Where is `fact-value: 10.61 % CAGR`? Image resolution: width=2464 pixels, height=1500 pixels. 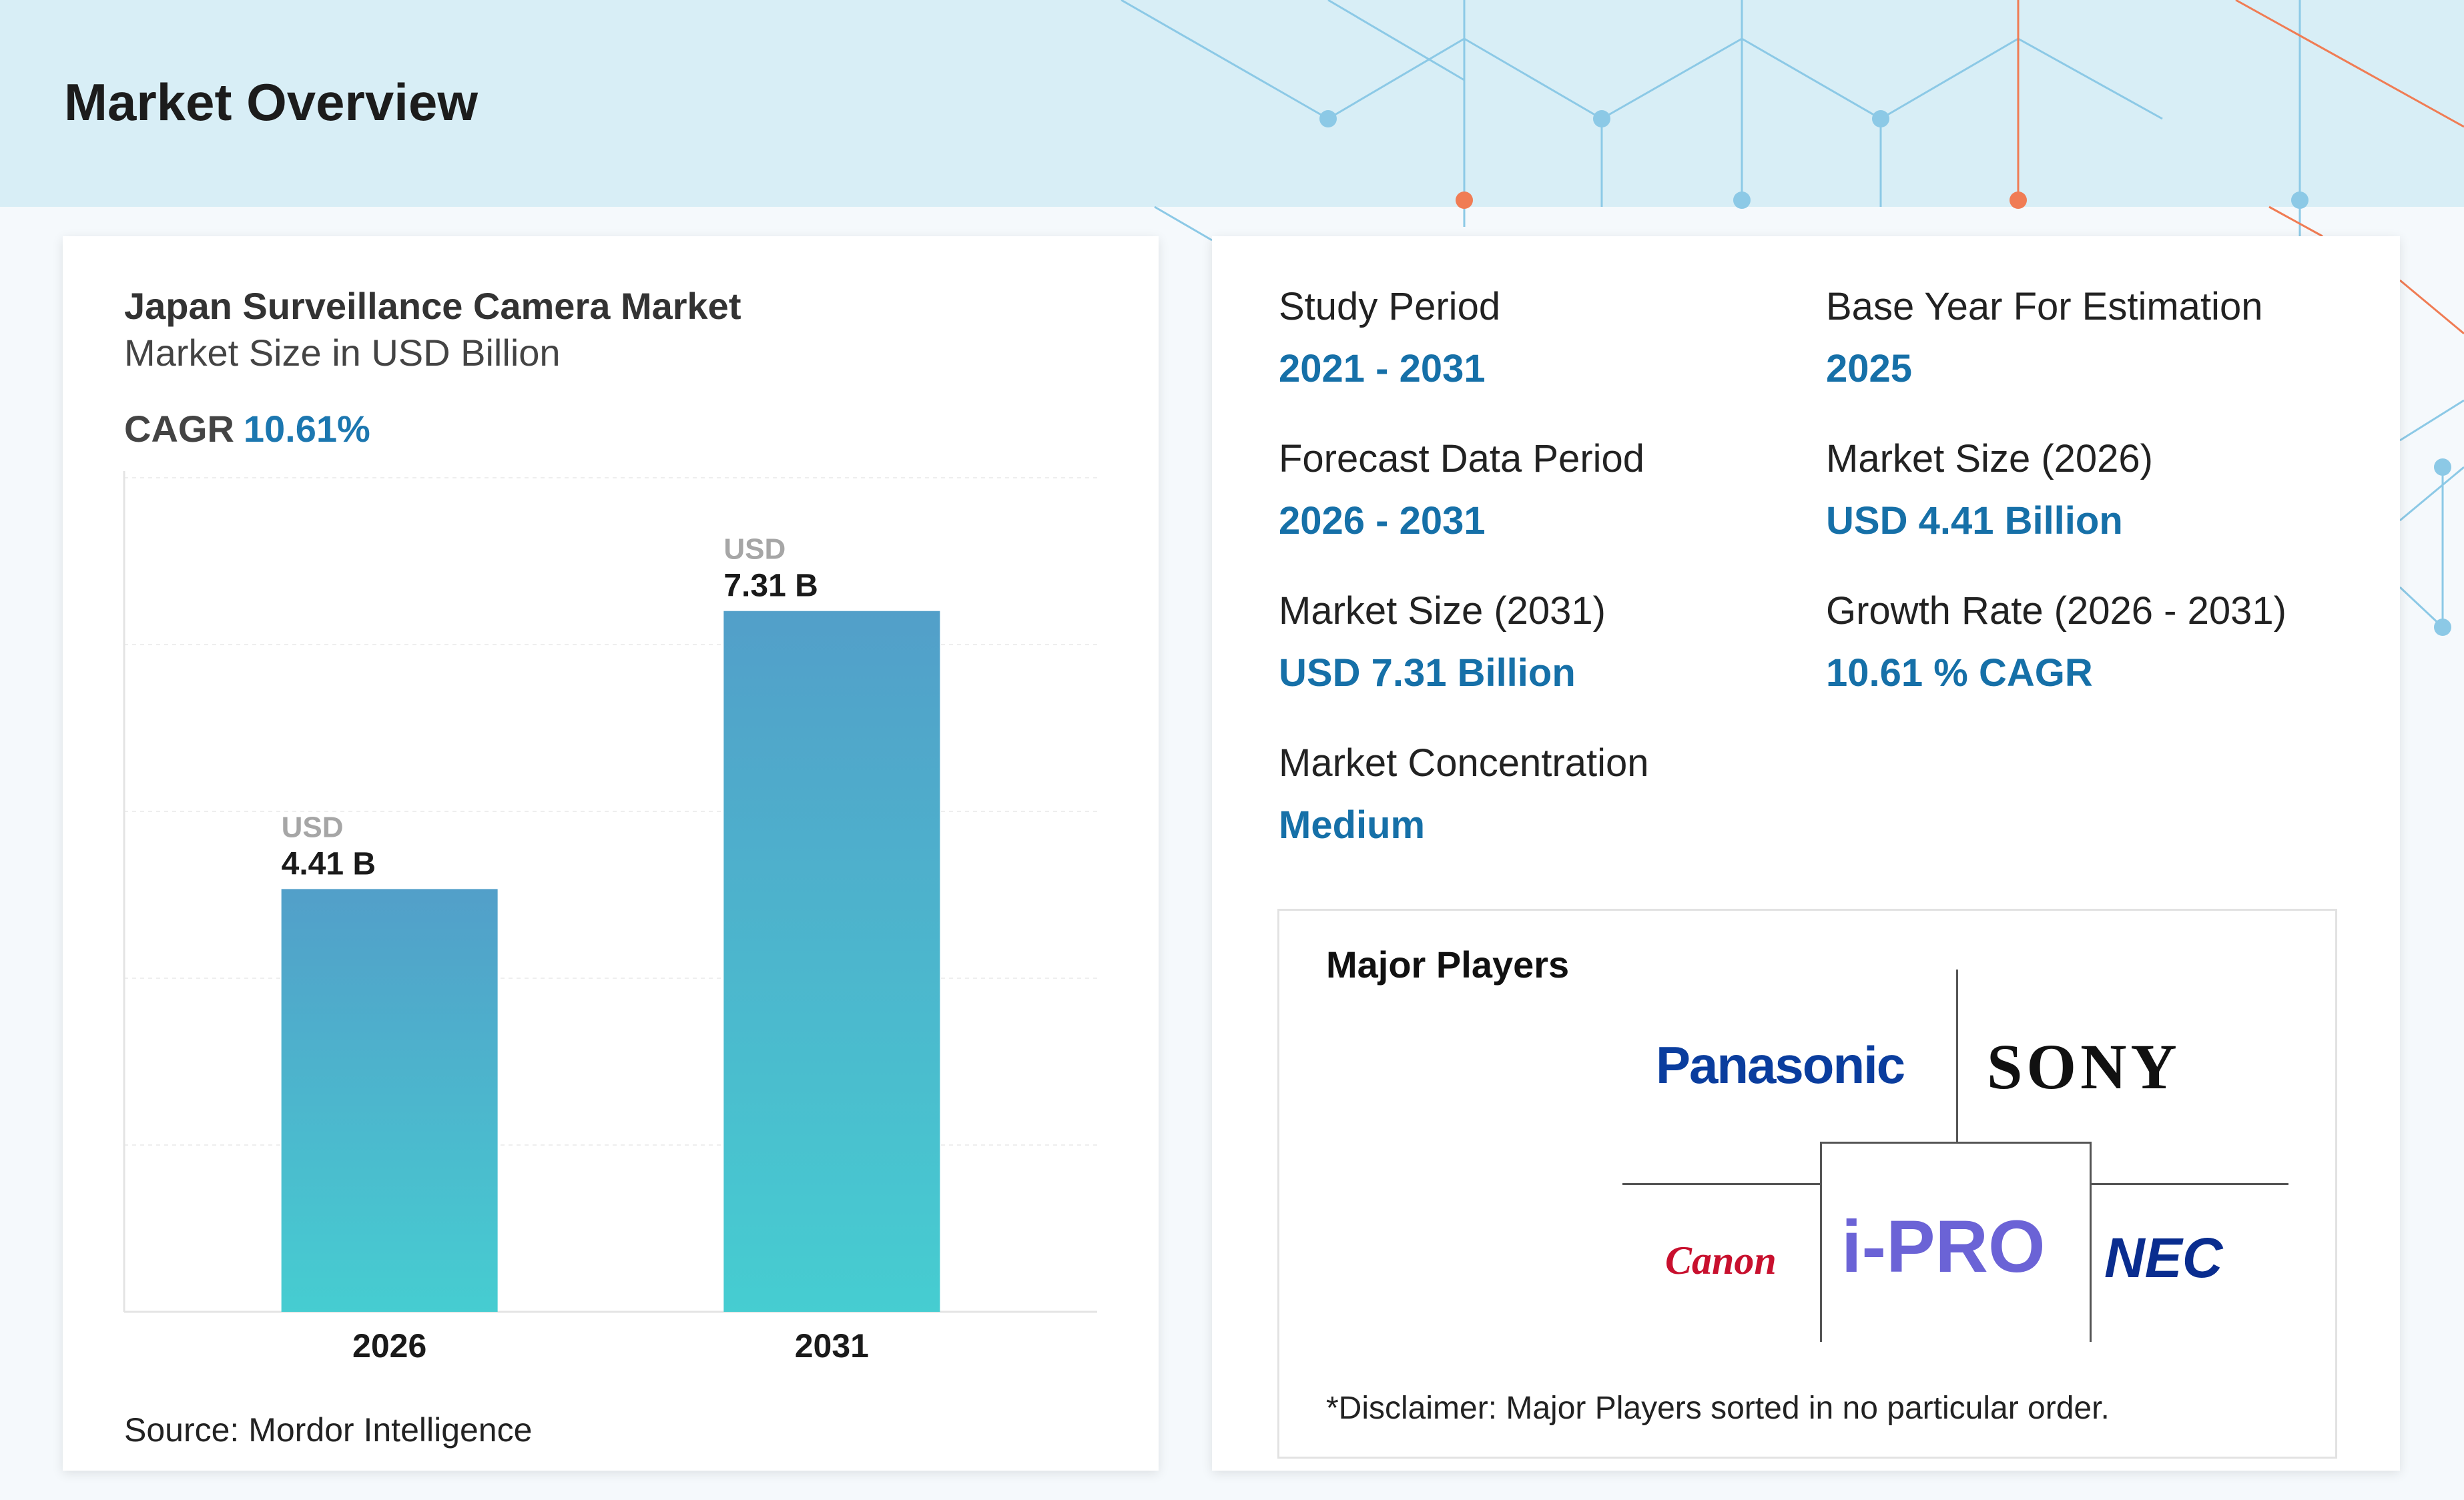 fact-value: 10.61 % CAGR is located at coordinates (1959, 673).